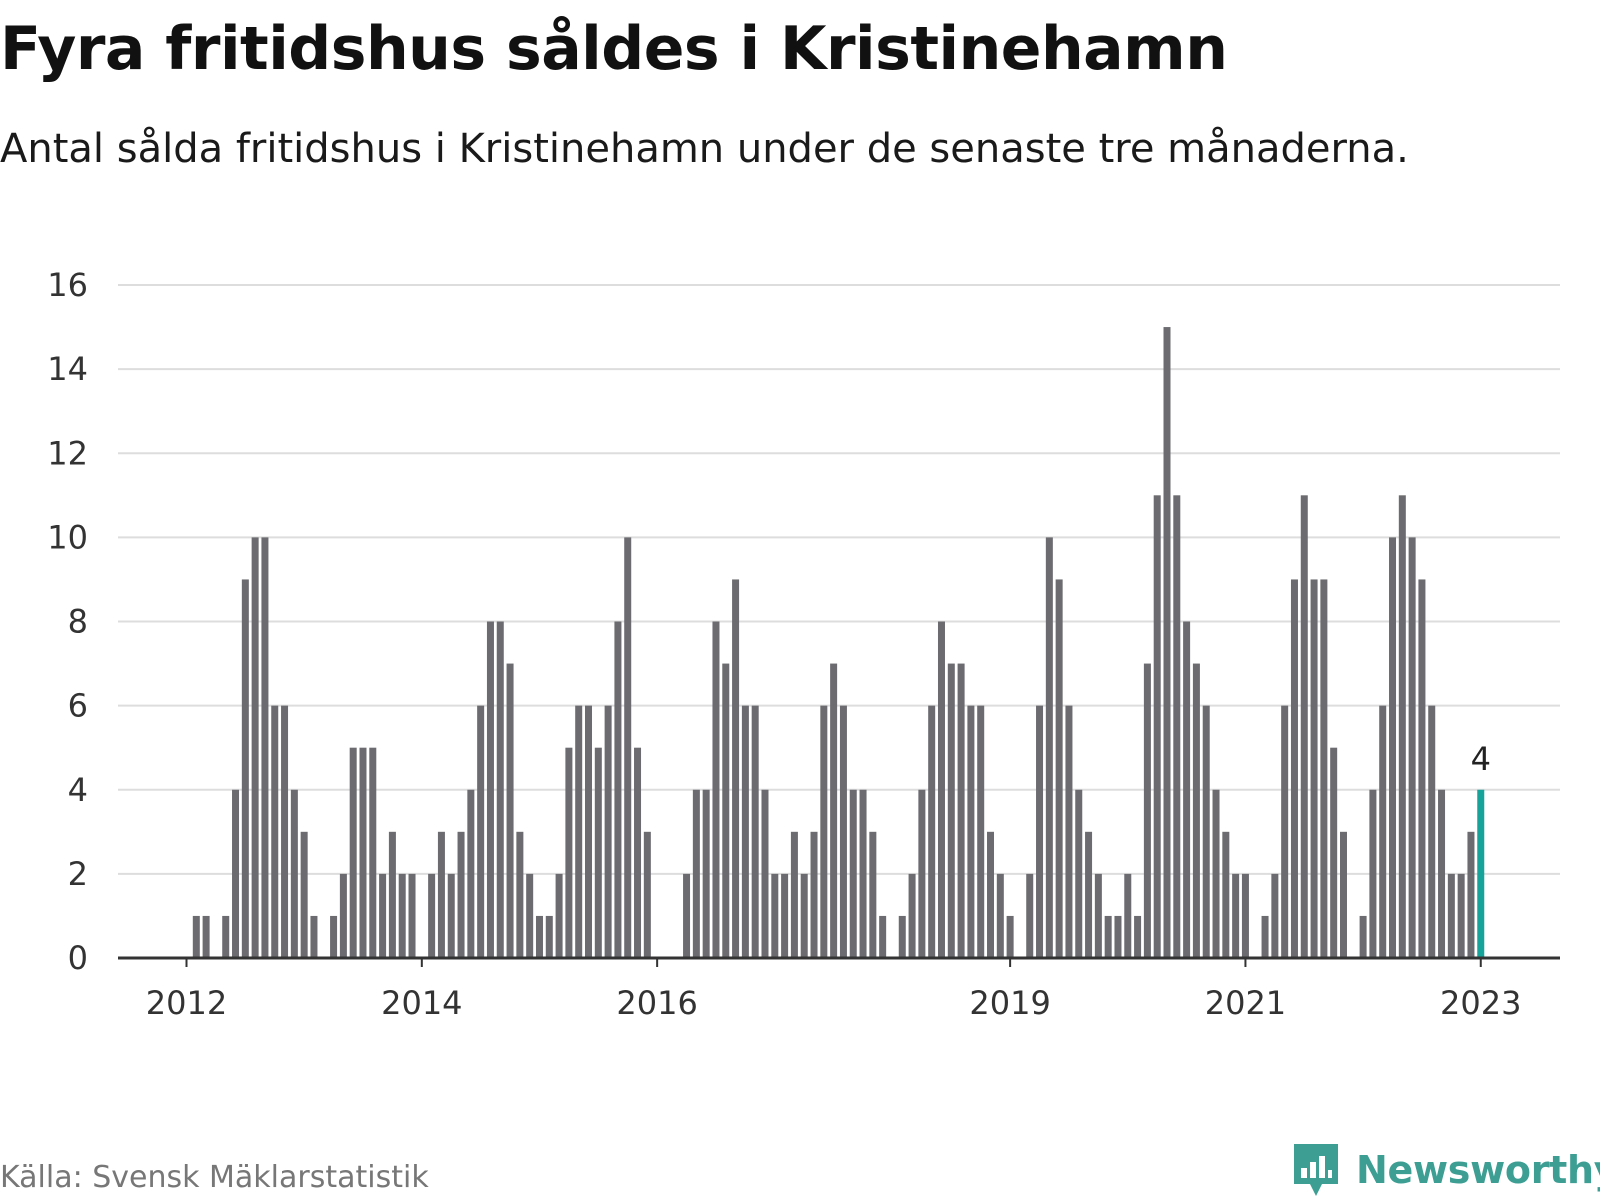  What do you see at coordinates (67, 285) in the screenshot?
I see `y-tick-label: 16` at bounding box center [67, 285].